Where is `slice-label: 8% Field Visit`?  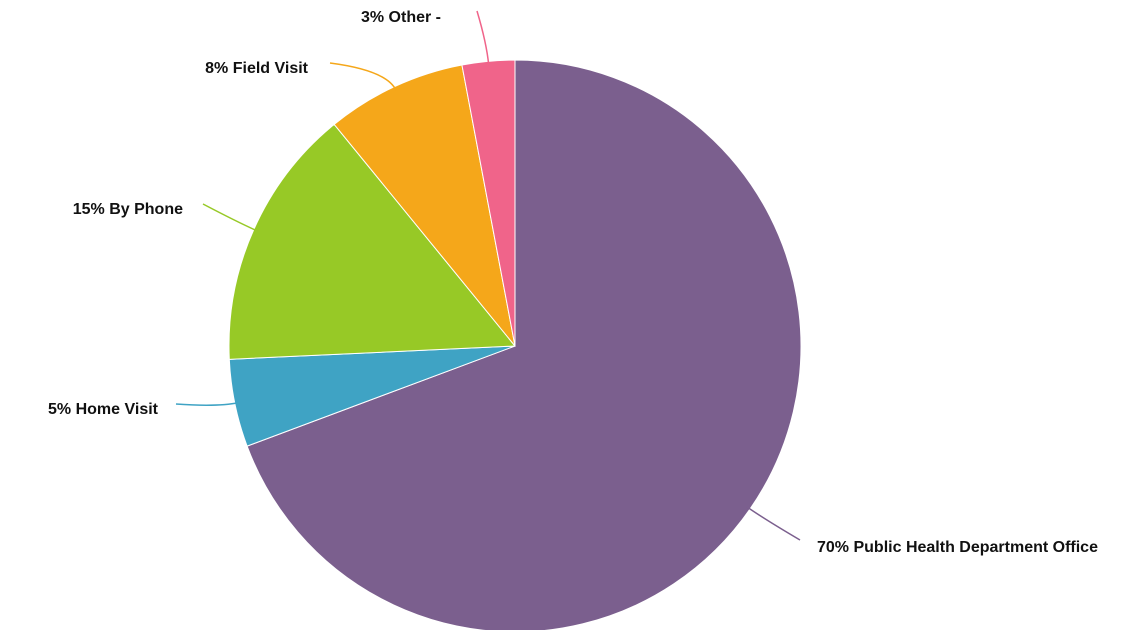 slice-label: 8% Field Visit is located at coordinates (158, 69).